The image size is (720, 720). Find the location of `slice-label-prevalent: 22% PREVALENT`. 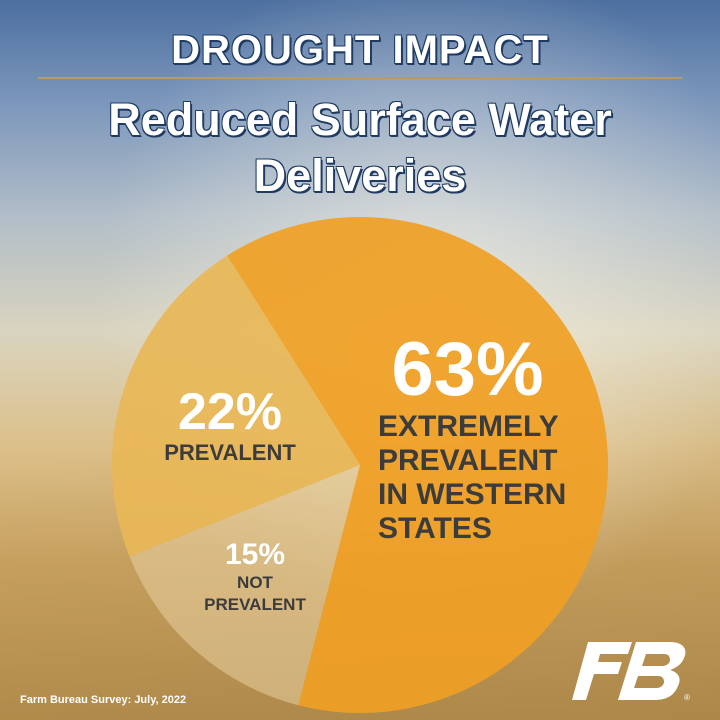

slice-label-prevalent: 22% PREVALENT is located at coordinates (230, 425).